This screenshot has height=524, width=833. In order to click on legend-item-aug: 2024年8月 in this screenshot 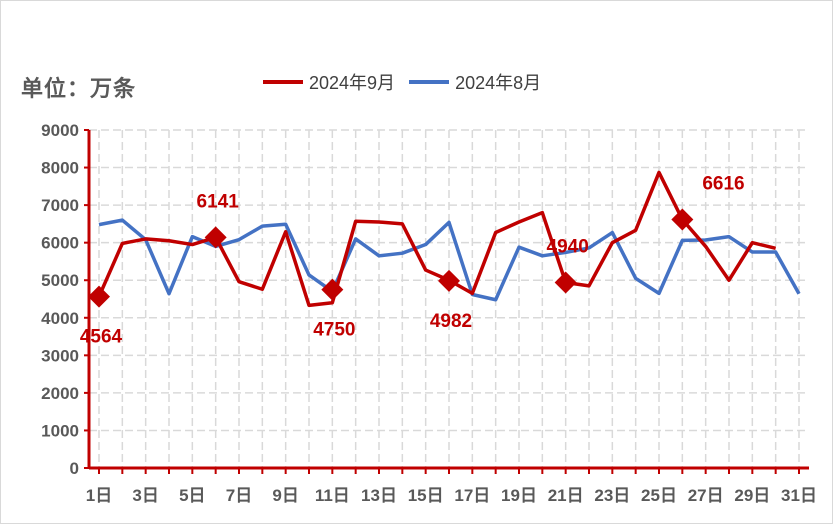, I will do `click(475, 82)`.